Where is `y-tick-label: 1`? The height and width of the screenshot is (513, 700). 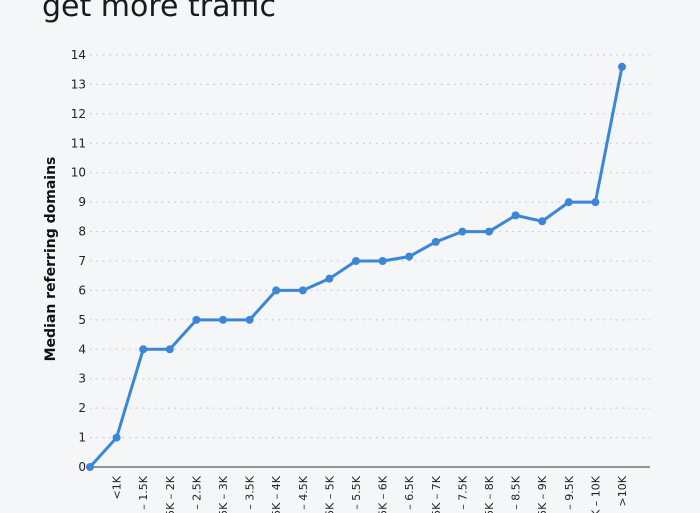
y-tick-label: 1 is located at coordinates (82, 438).